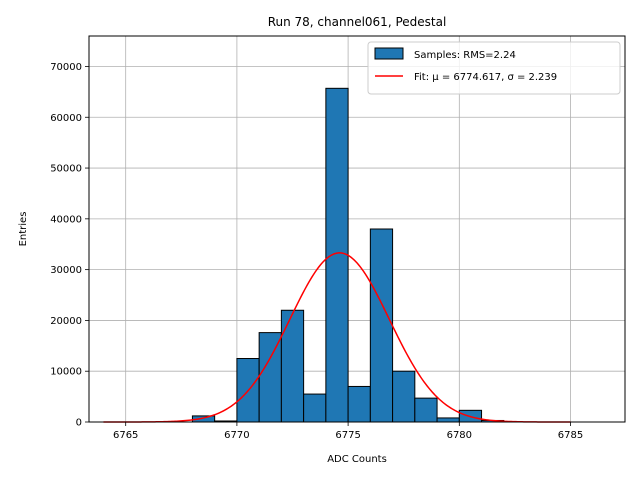 The height and width of the screenshot is (480, 640). What do you see at coordinates (125, 435) in the screenshot?
I see `x-tick-label: 6765` at bounding box center [125, 435].